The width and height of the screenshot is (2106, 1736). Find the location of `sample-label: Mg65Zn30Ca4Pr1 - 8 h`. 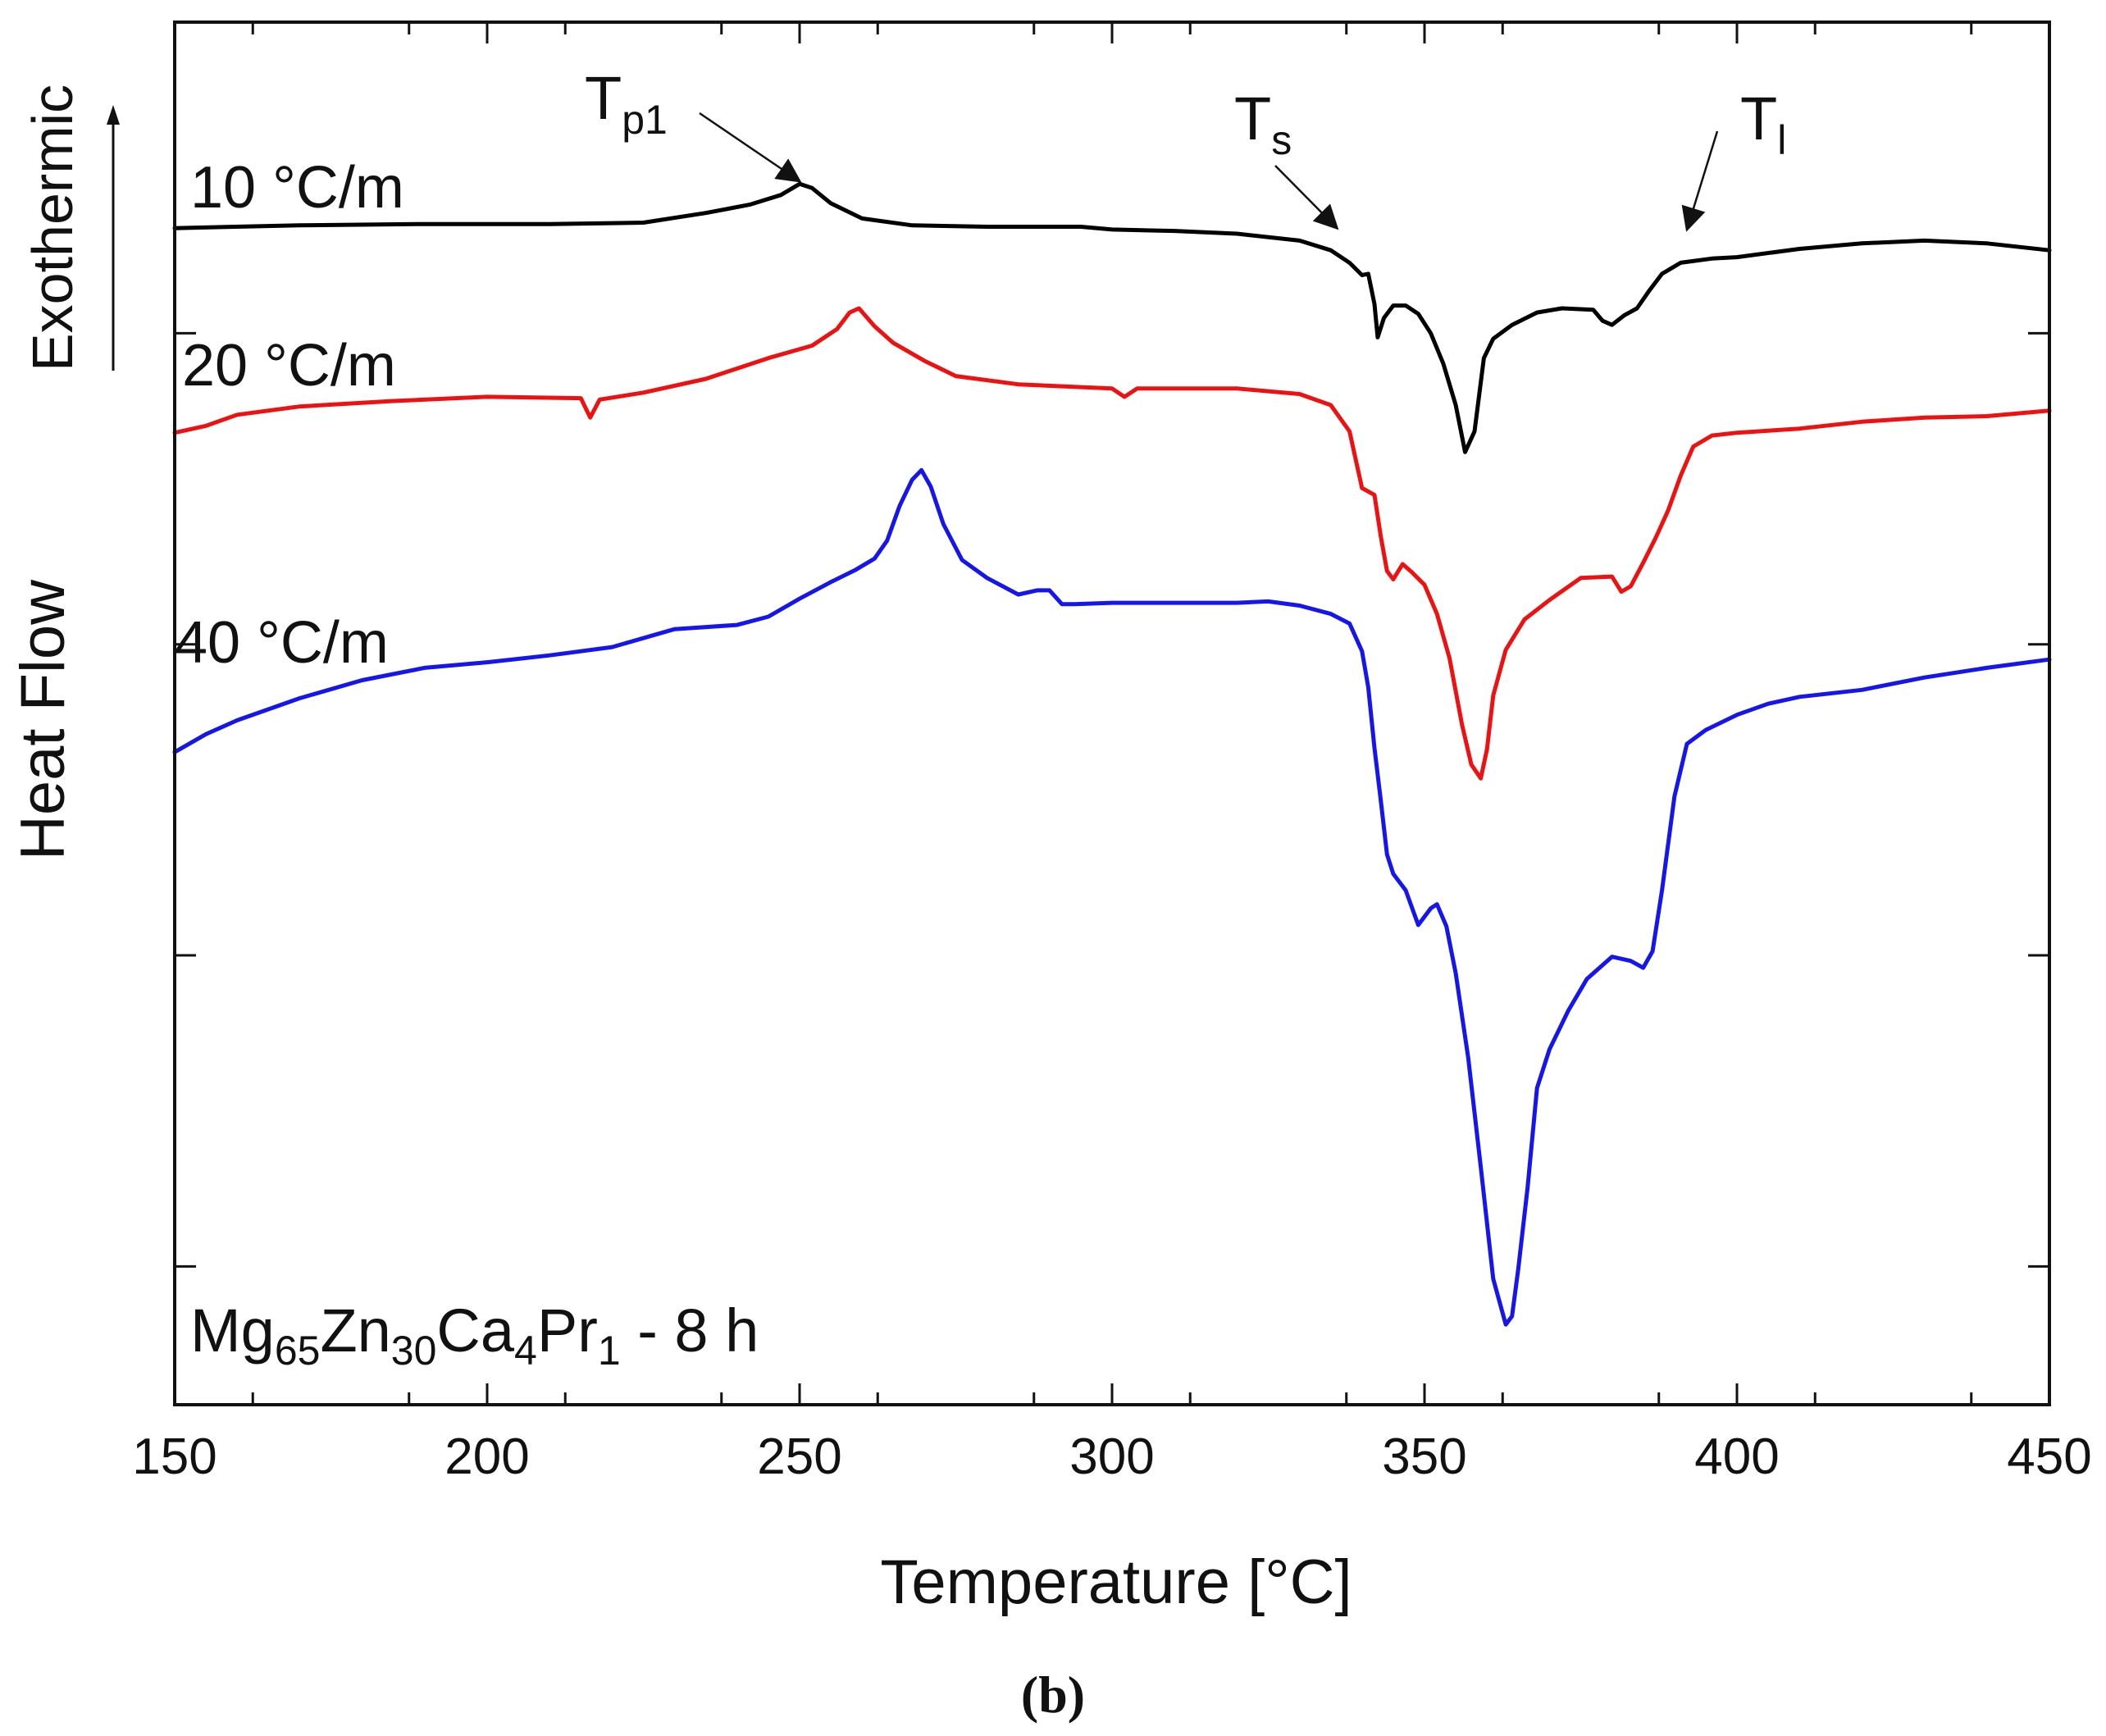

sample-label: Mg65Zn30Ca4Pr1 - 8 h is located at coordinates (474, 1335).